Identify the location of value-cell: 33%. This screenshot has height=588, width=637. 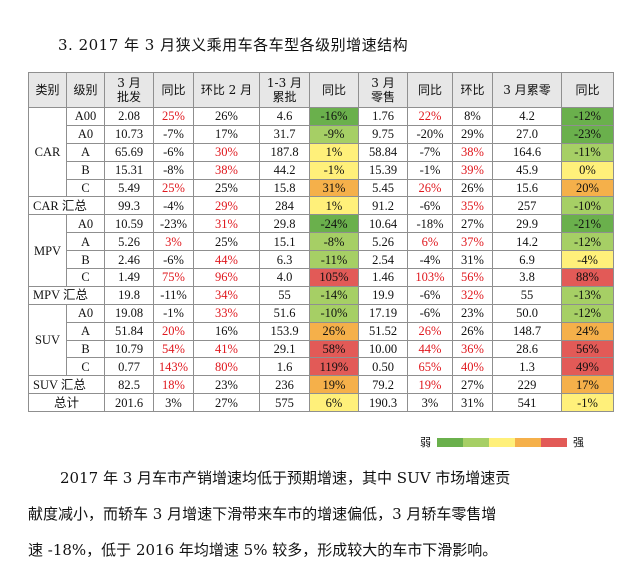
(226, 313).